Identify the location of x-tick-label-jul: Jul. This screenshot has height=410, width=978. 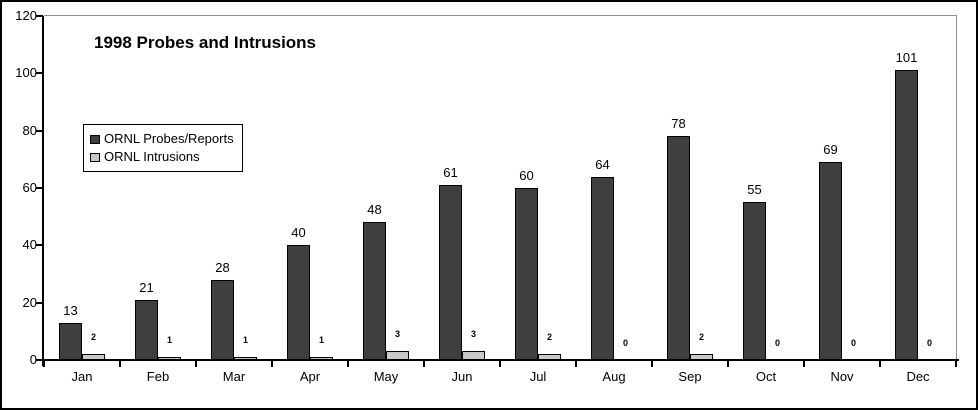
(538, 376).